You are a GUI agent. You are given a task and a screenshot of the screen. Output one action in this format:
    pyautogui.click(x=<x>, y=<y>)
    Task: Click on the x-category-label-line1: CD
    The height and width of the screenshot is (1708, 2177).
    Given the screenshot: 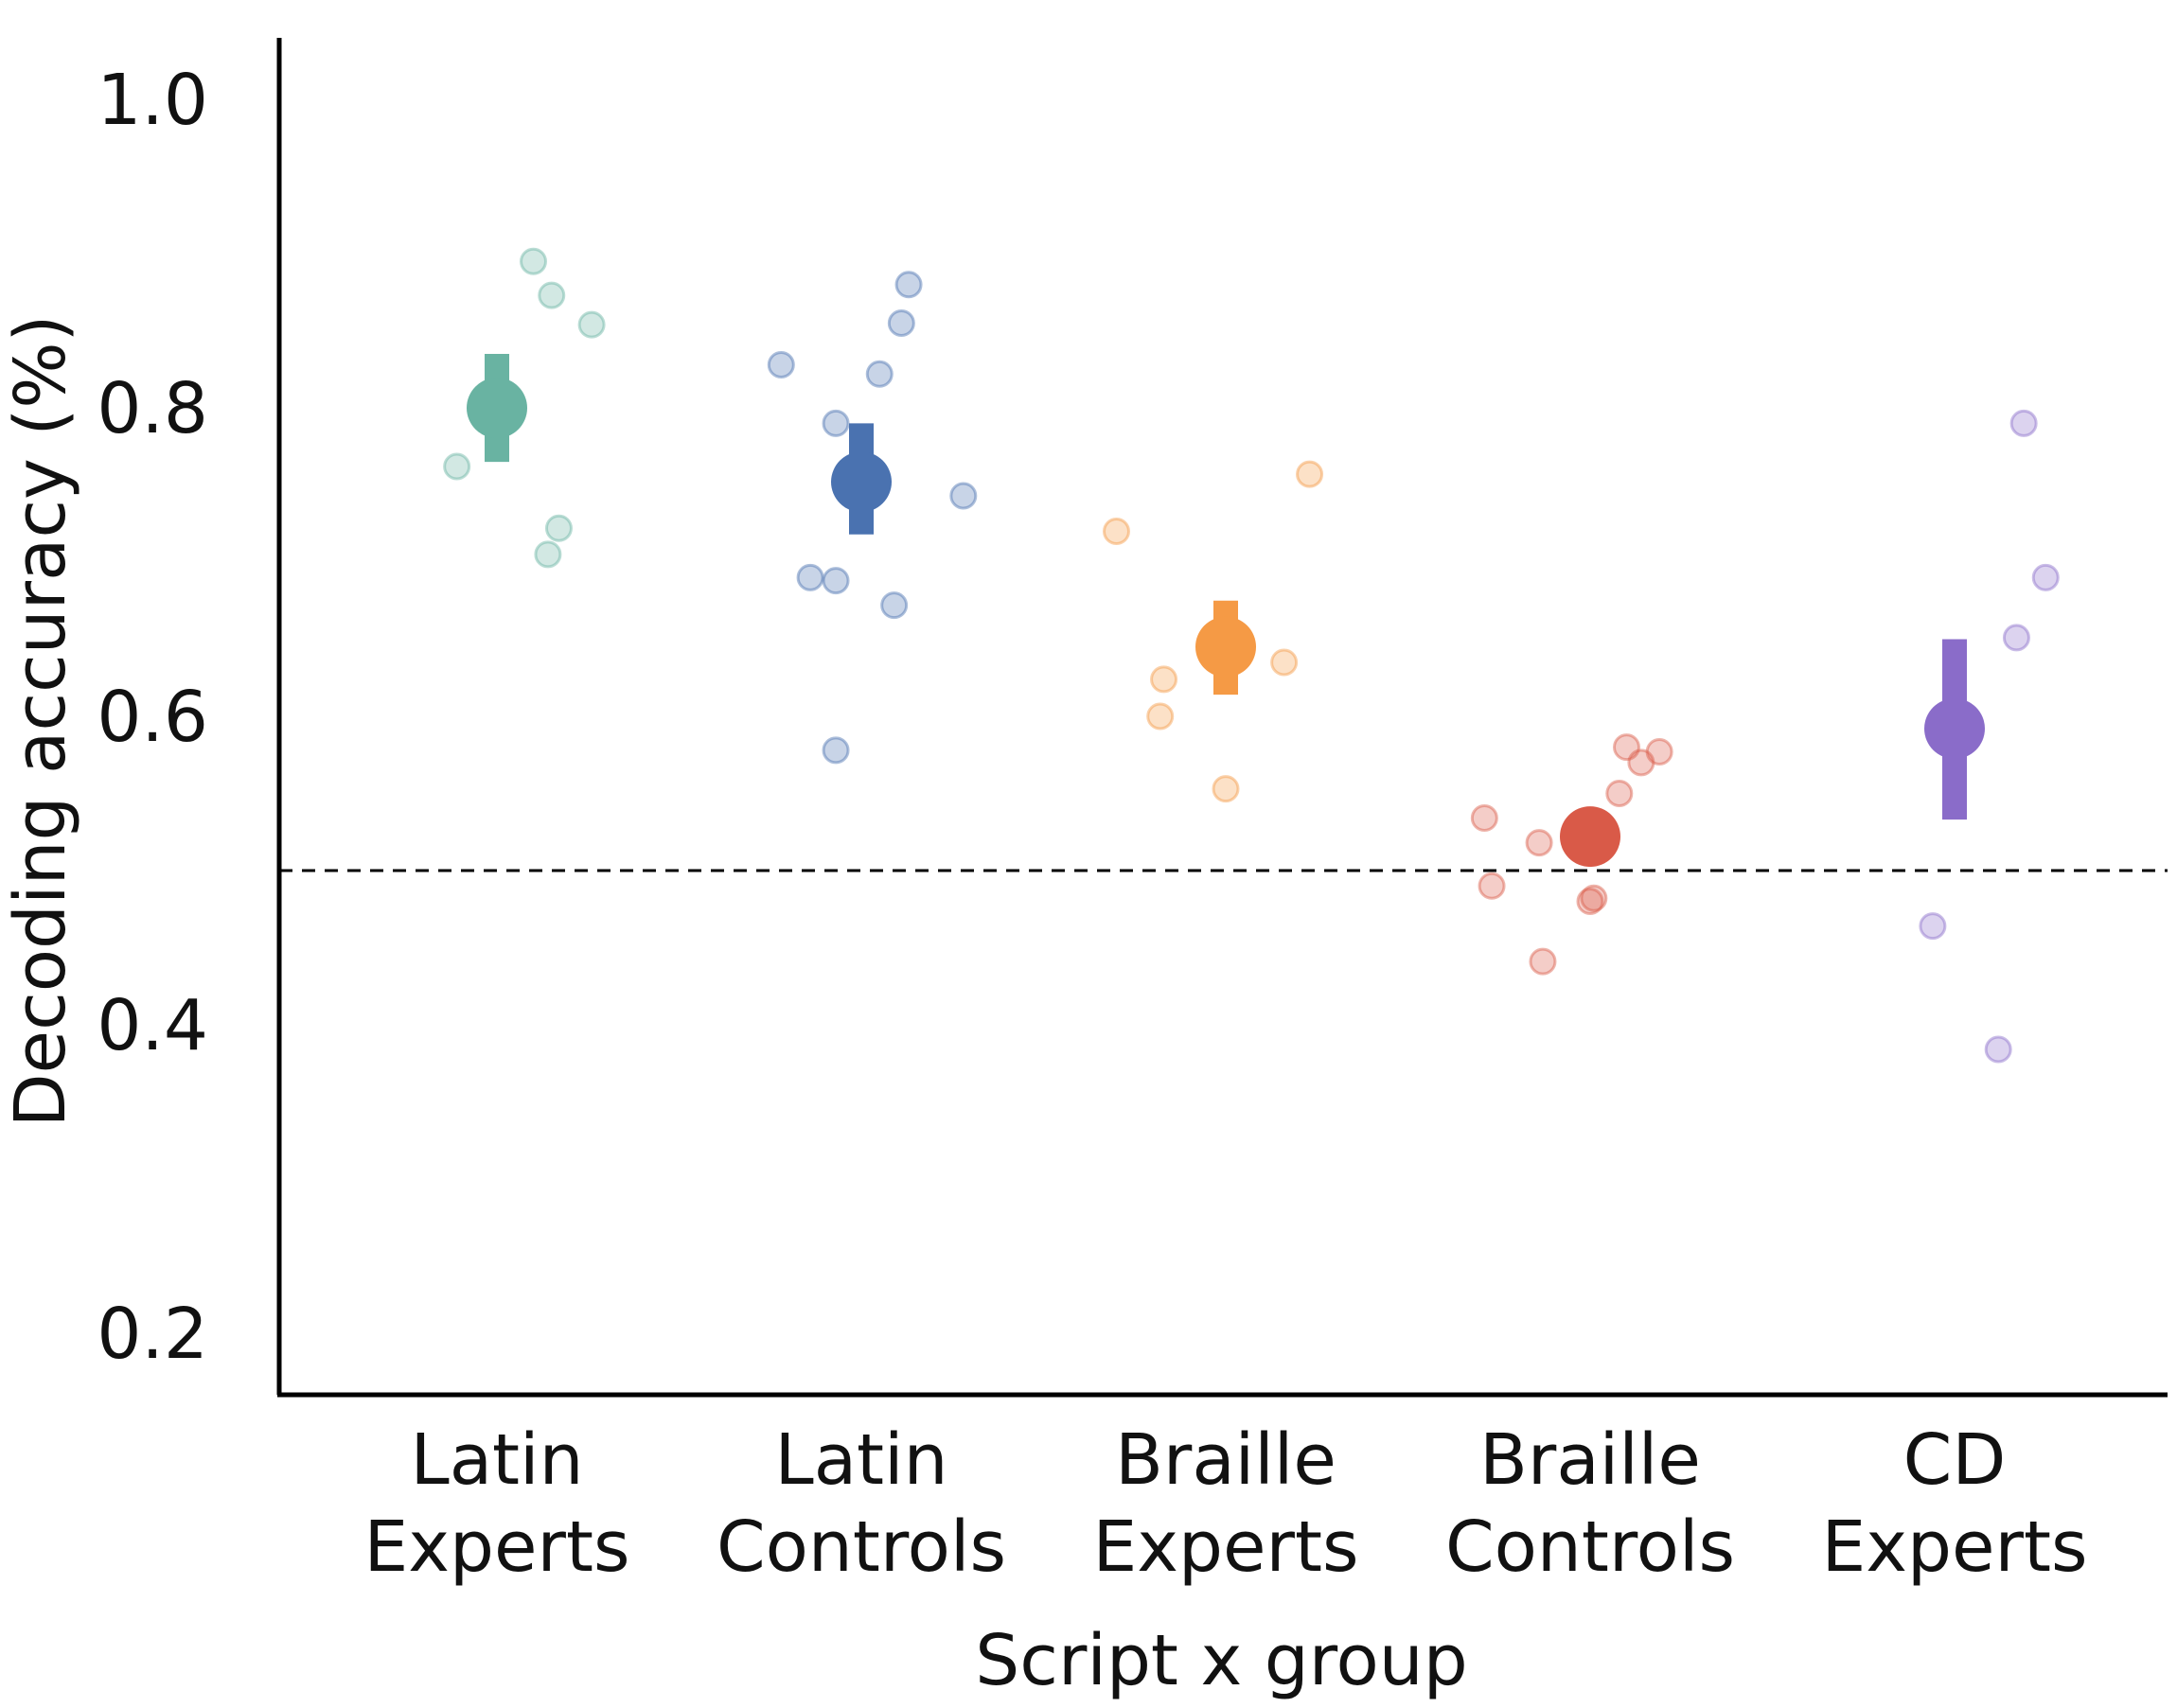 What is the action you would take?
    pyautogui.click(x=1955, y=1460)
    